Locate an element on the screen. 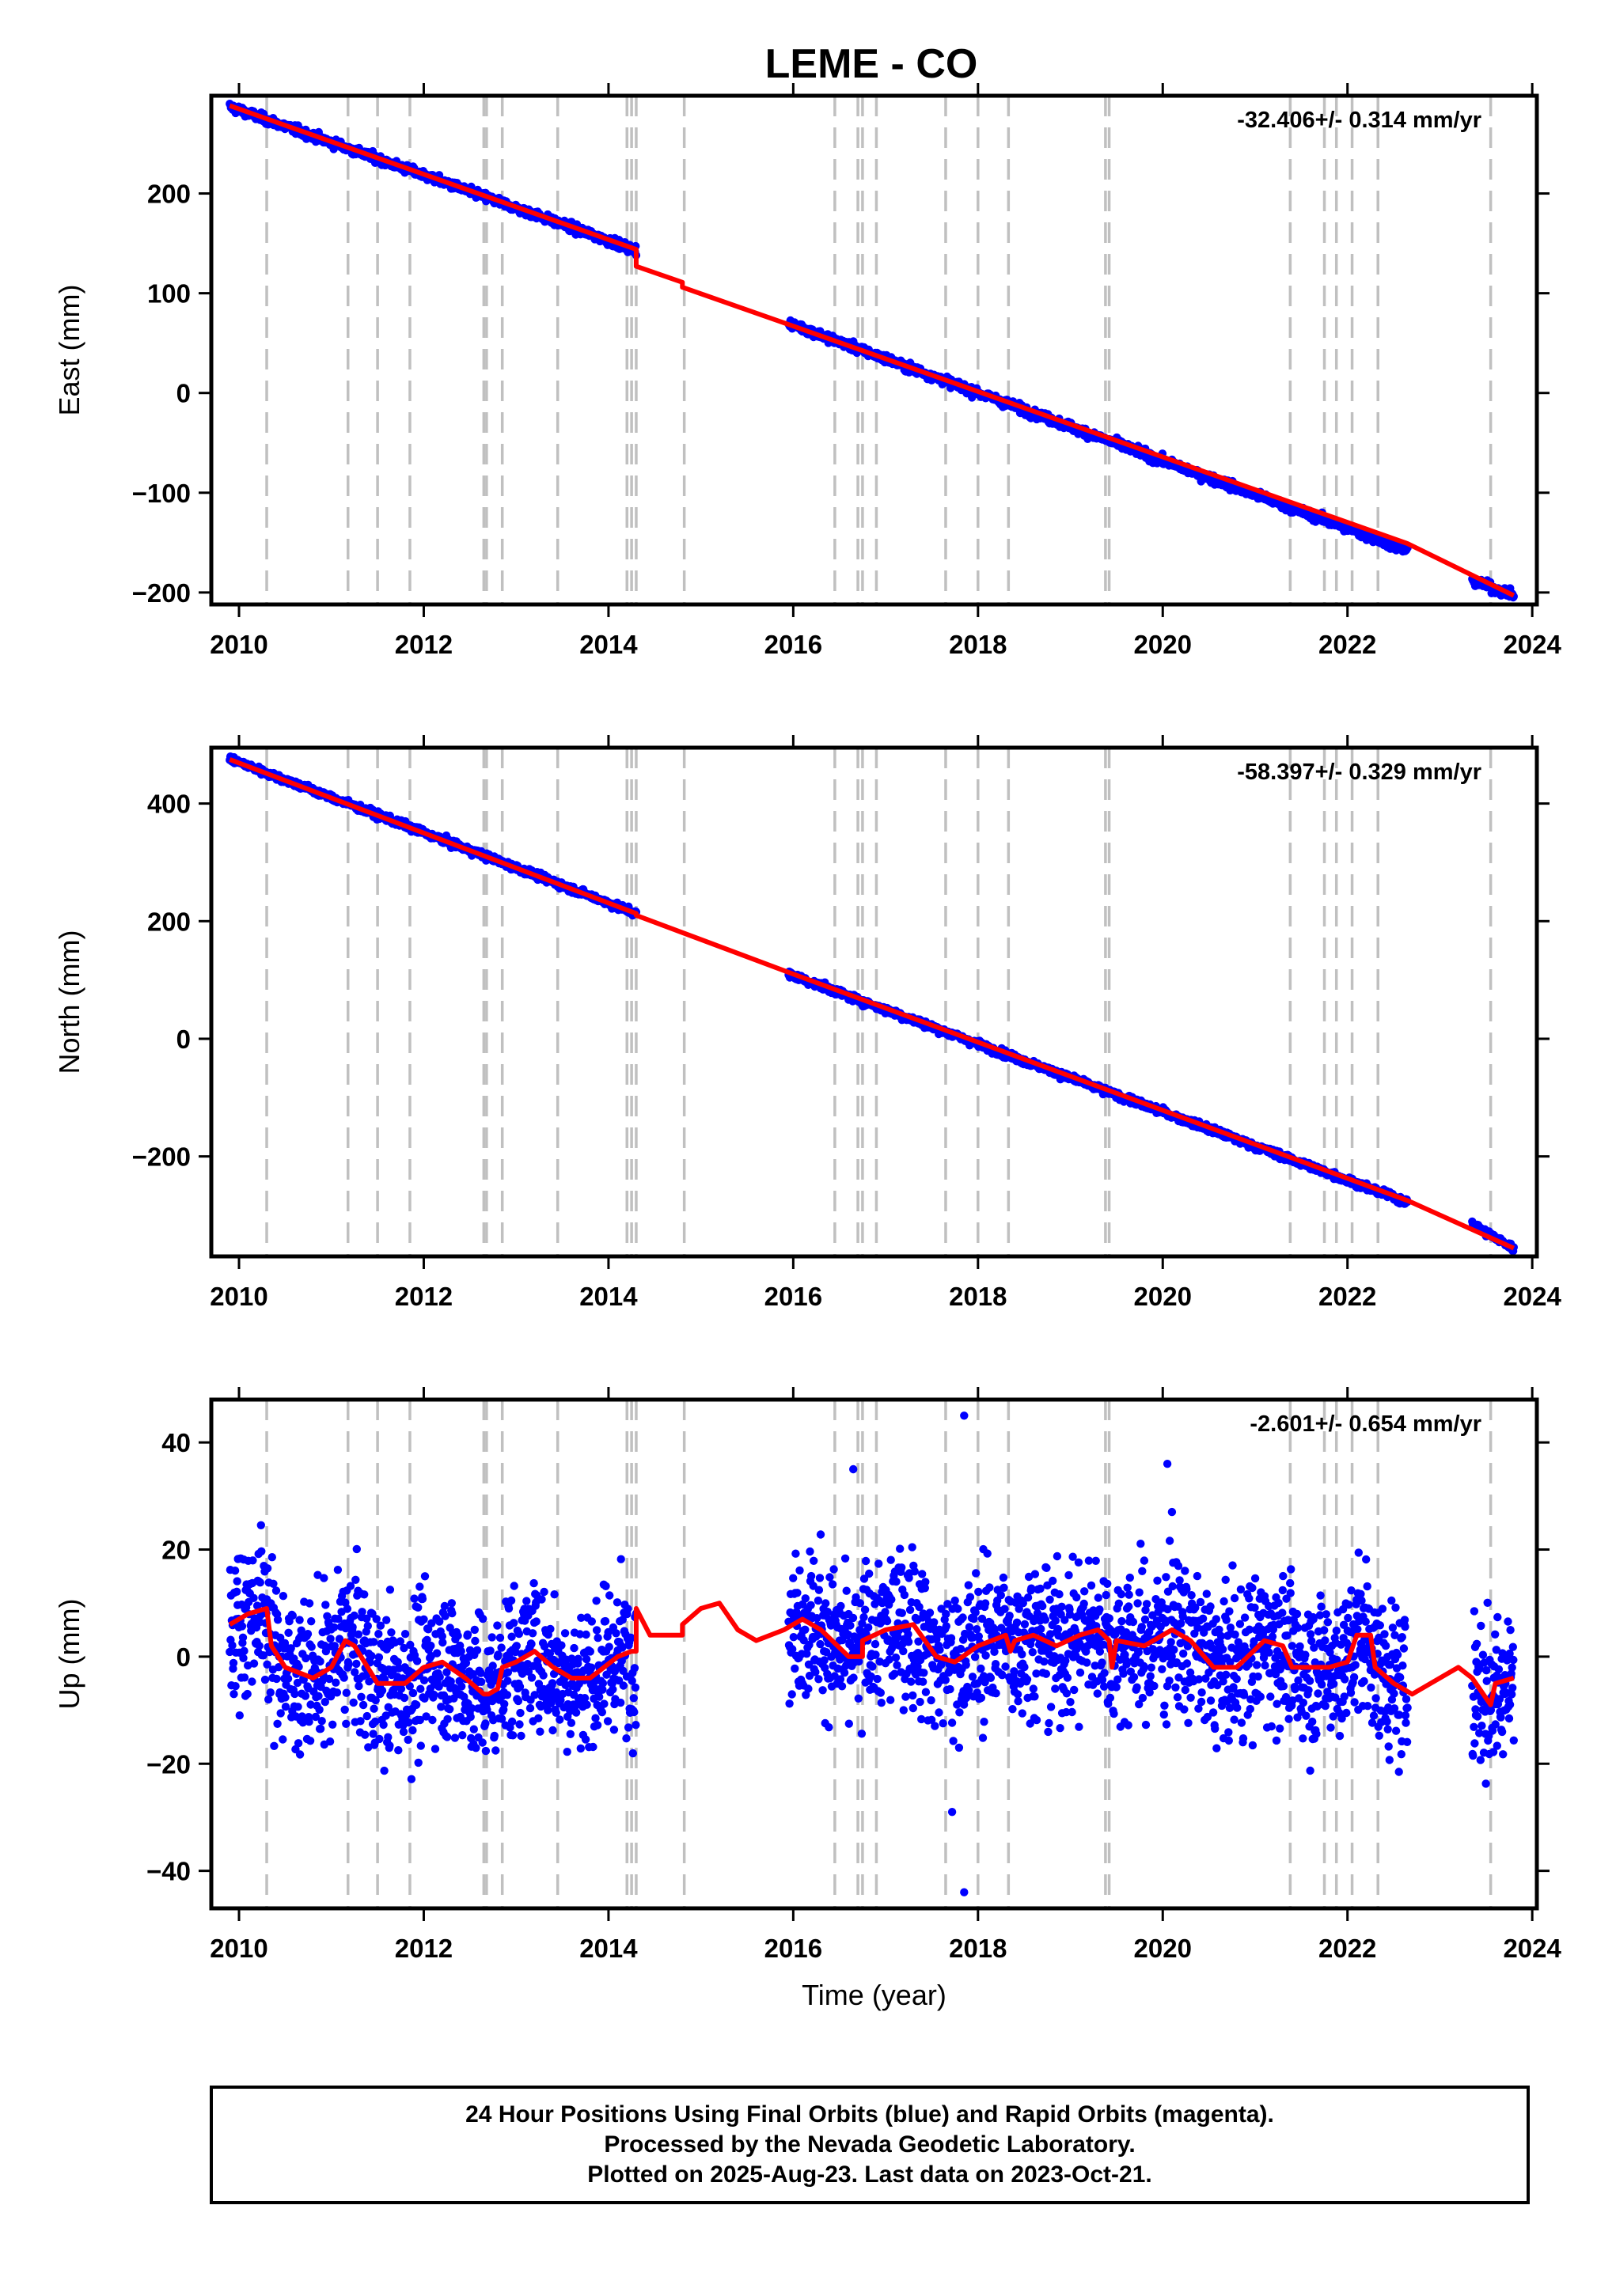 The image size is (1597, 2296). y-axis-title: North (mm) is located at coordinates (69, 1002).